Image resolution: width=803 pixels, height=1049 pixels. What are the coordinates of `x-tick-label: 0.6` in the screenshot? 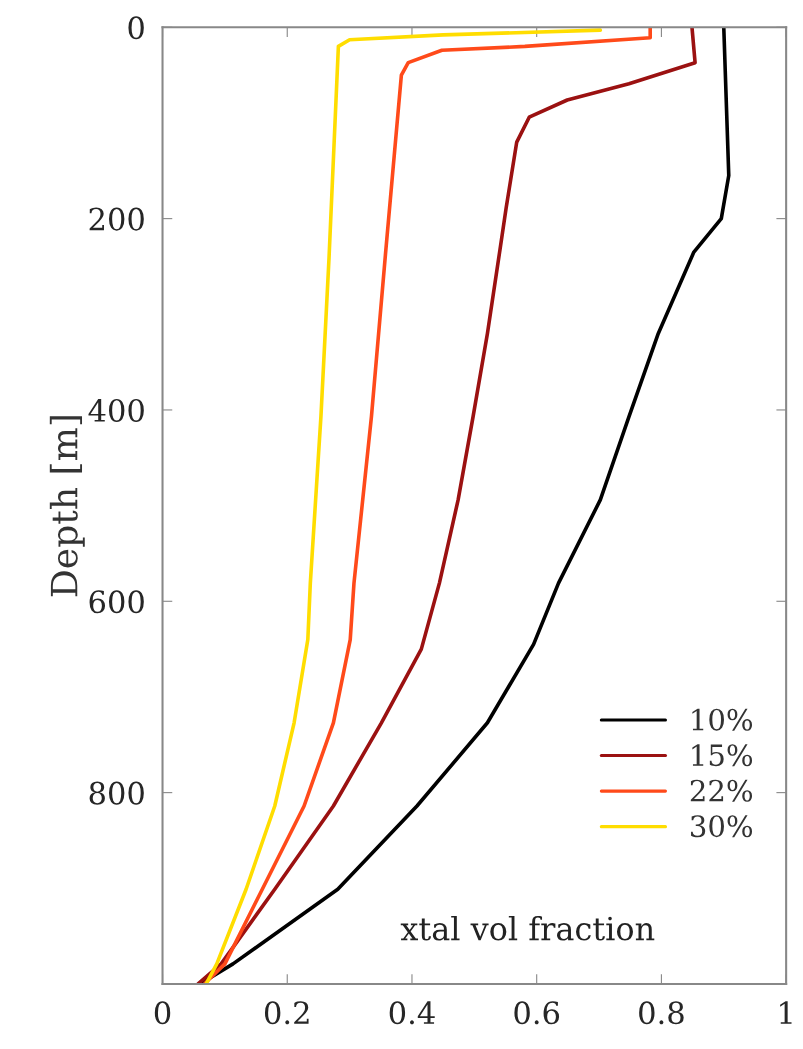 It's located at (537, 1013).